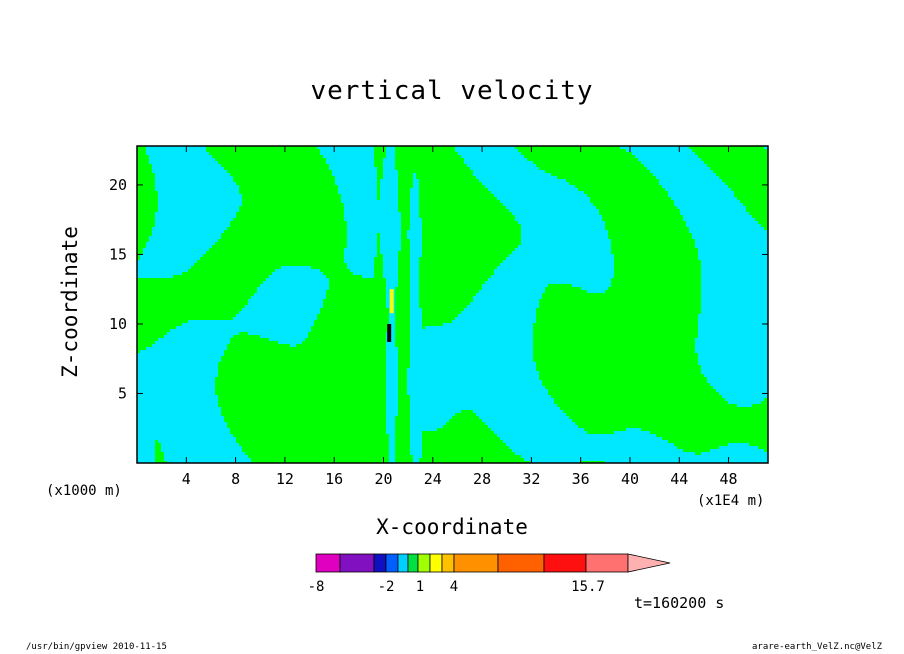  What do you see at coordinates (235, 479) in the screenshot?
I see `x-tick-label: 8` at bounding box center [235, 479].